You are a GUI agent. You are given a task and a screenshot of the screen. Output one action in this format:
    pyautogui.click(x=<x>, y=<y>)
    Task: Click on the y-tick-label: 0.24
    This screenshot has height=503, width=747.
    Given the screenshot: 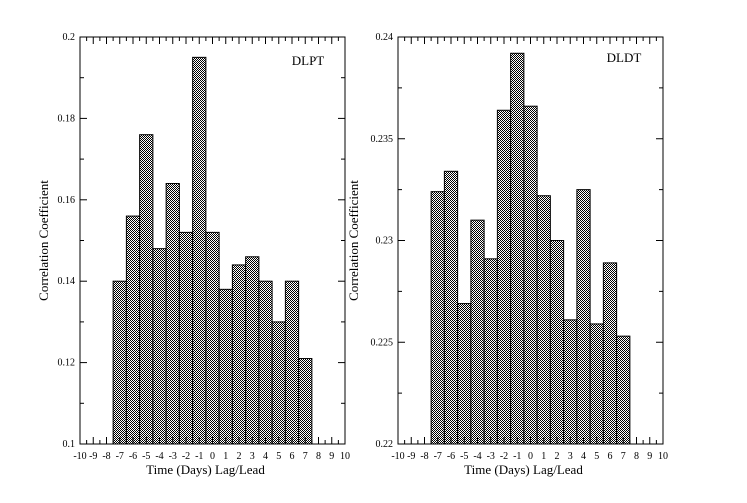 What is the action you would take?
    pyautogui.click(x=385, y=37)
    